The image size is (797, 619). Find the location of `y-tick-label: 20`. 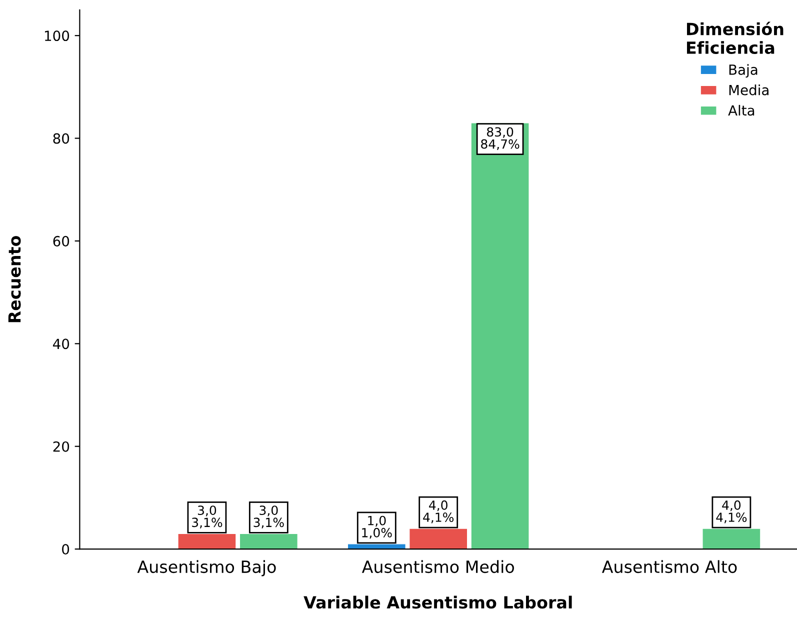

y-tick-label: 20 is located at coordinates (61, 446).